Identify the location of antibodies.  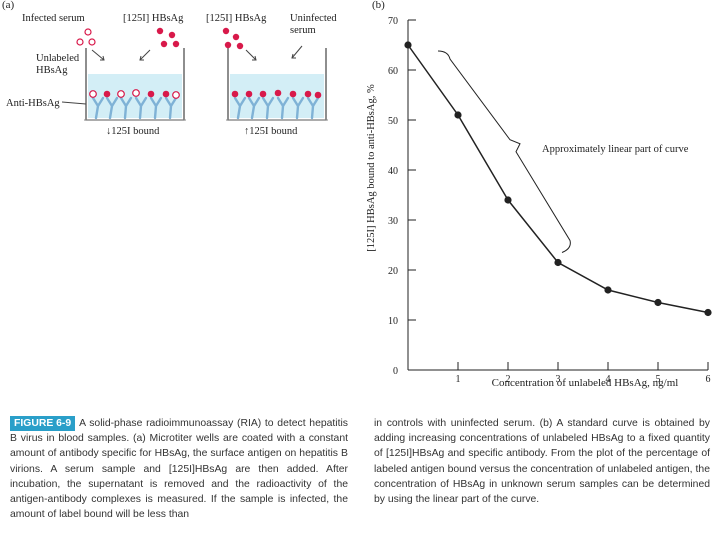
(205, 108).